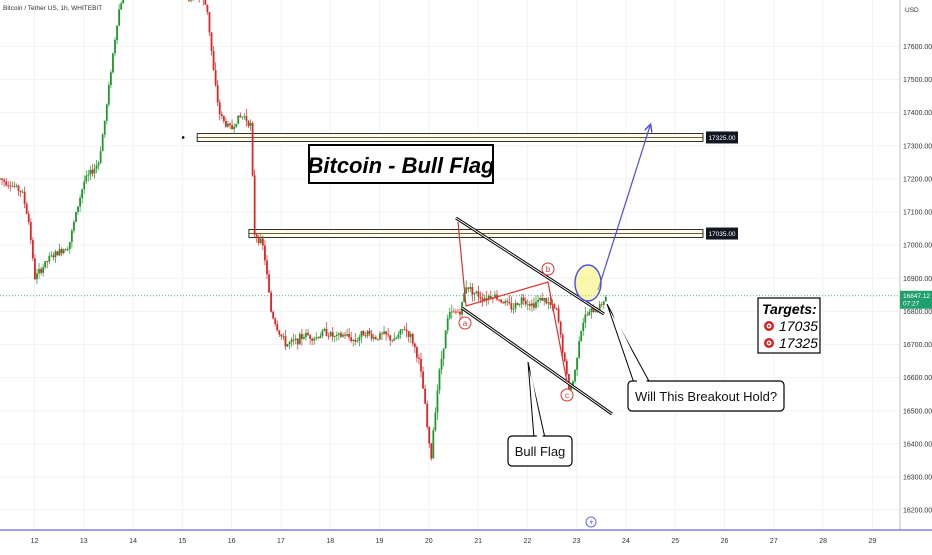 The height and width of the screenshot is (555, 932). What do you see at coordinates (721, 234) in the screenshot?
I see `level-label: 17035.00` at bounding box center [721, 234].